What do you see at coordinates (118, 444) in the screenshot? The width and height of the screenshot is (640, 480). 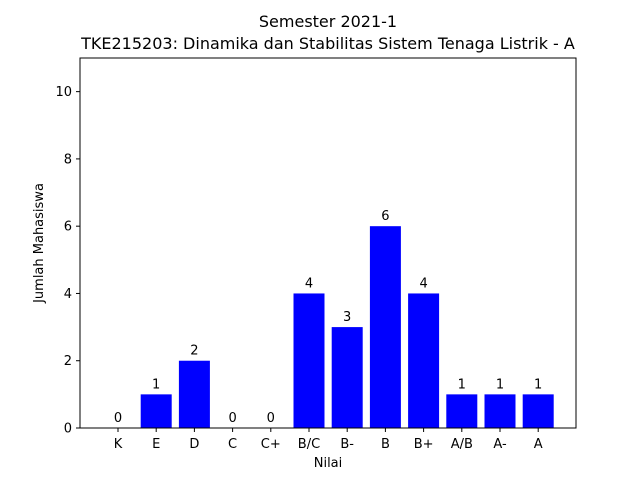 I see `x-tick-label-K: K` at bounding box center [118, 444].